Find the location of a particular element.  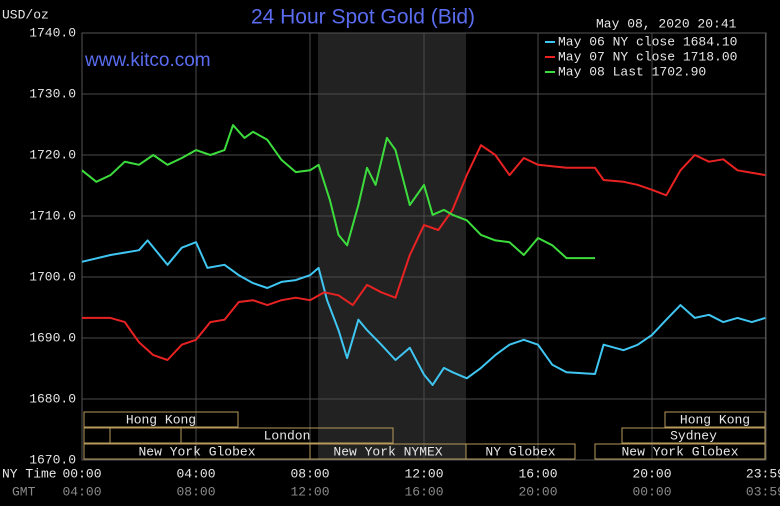

x-tick-label: 08:00 is located at coordinates (309, 473).